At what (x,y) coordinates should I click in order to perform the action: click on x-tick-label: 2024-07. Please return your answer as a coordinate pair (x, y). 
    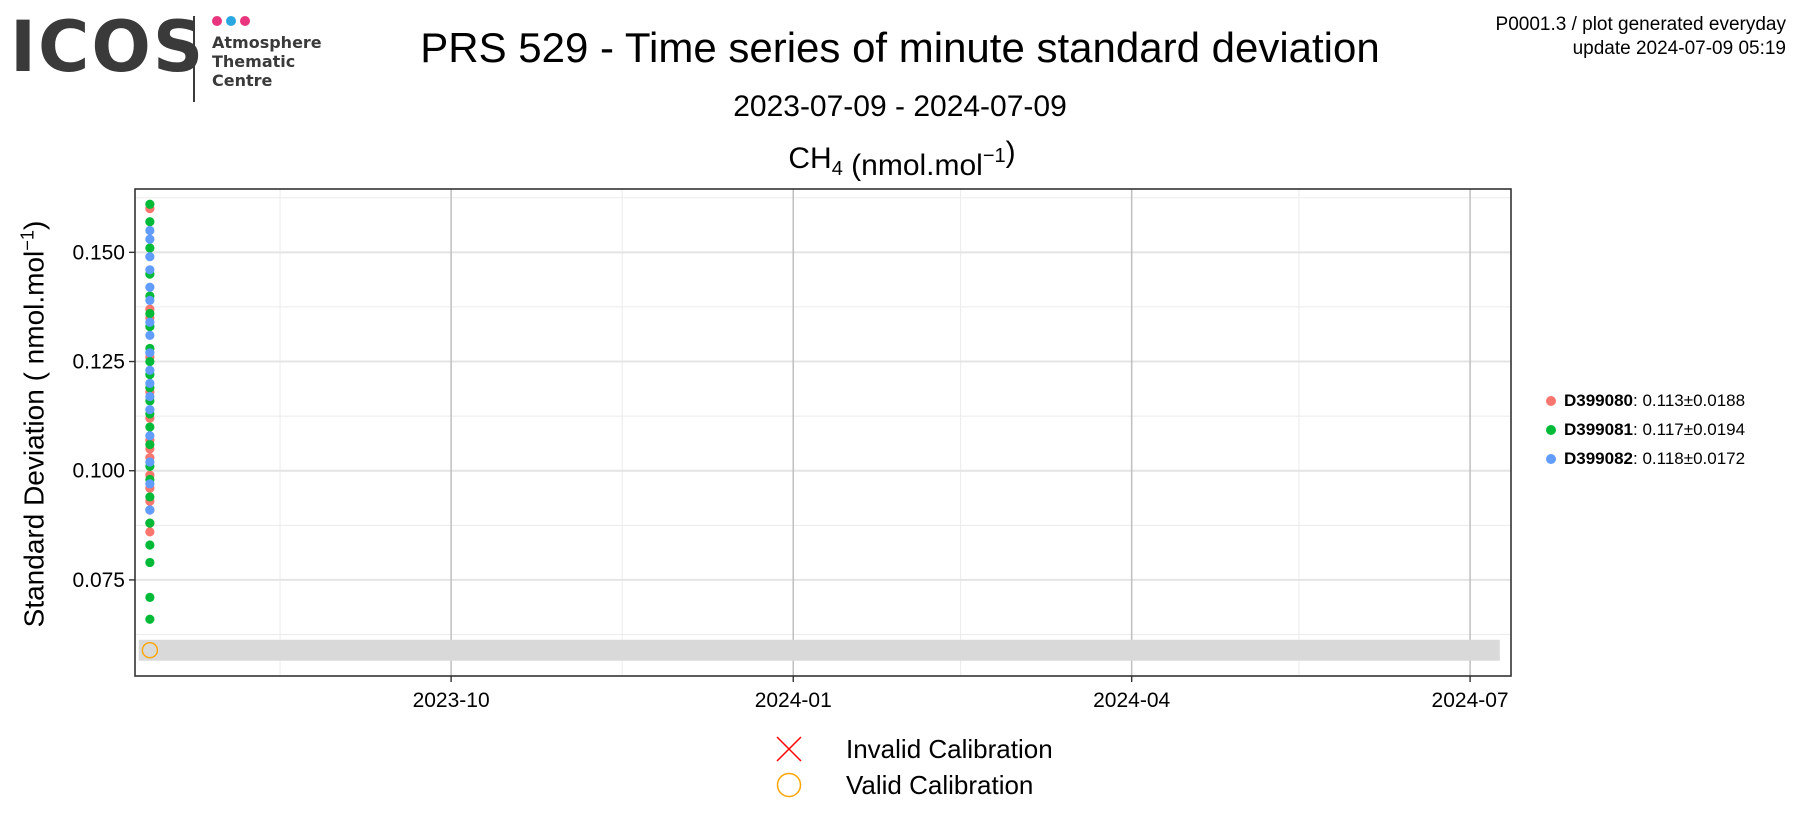
    Looking at the image, I should click on (1470, 700).